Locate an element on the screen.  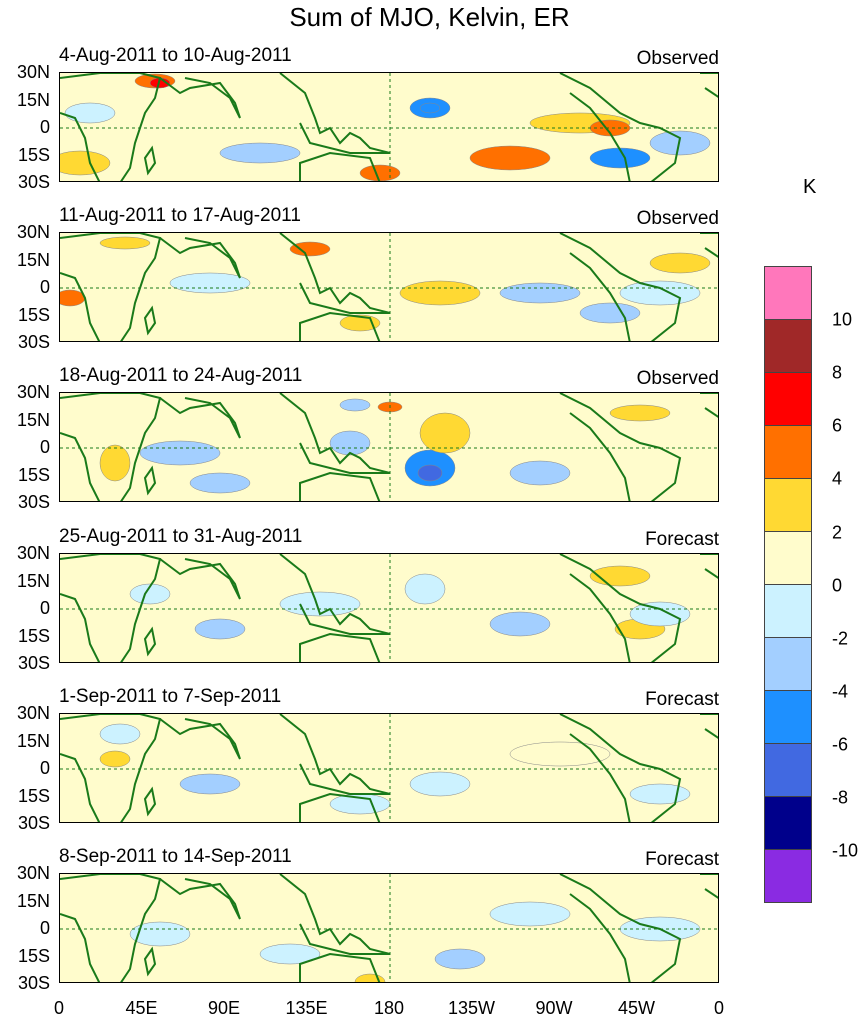
longitude-label: 0 is located at coordinates (59, 1008).